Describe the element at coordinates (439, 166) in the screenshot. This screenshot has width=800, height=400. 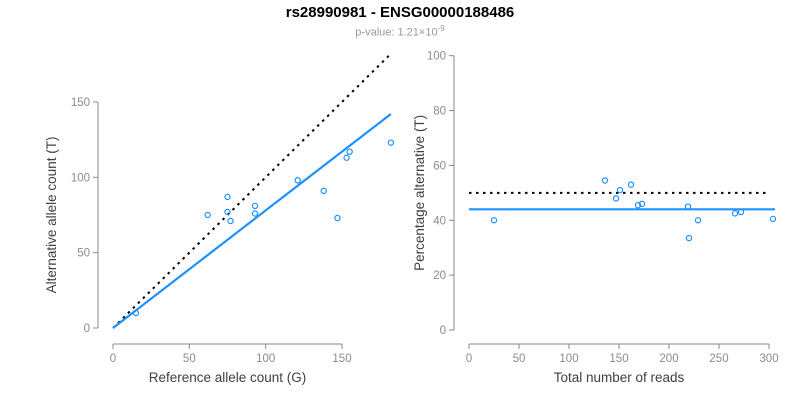
I see `y-tick-label: 60` at that location.